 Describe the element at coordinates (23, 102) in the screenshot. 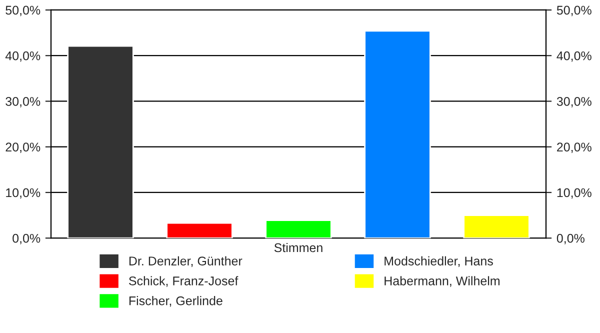

I see `y-tick-label: 30,0%` at that location.